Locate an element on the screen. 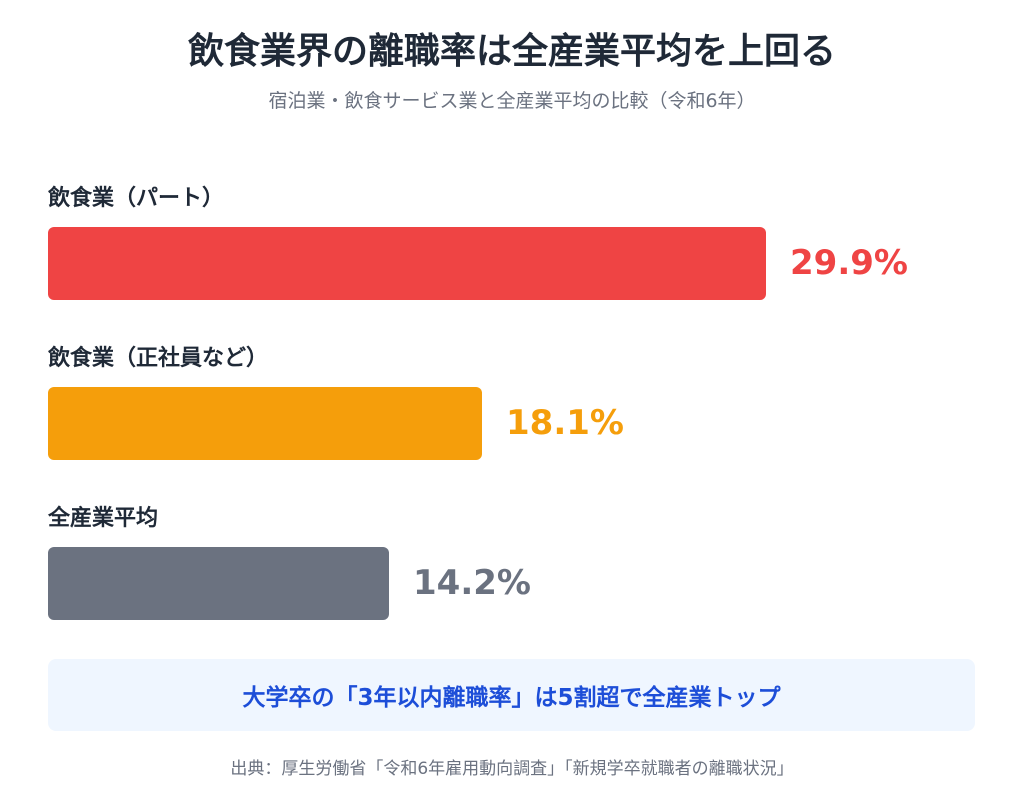 This screenshot has width=1024, height=800. source-note: 出典：厚生労働省「令和6年雇用動向調査」「新規学卒就職者の離職状況」 is located at coordinates (512, 769).